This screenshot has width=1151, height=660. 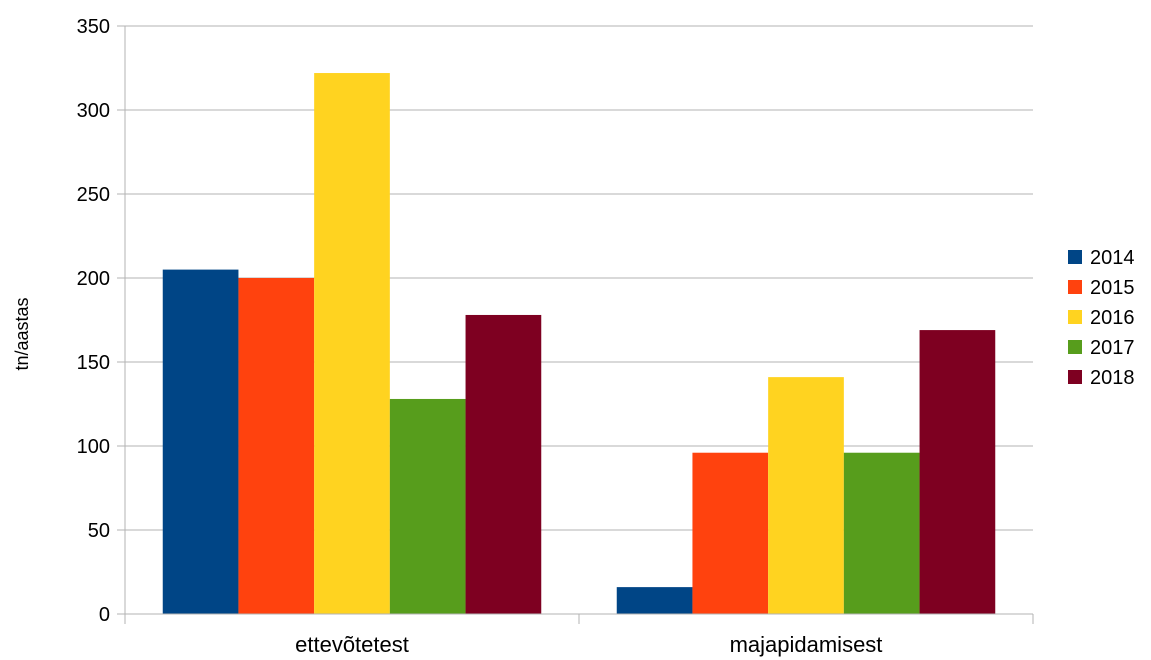 I want to click on legend-label: 2018, so click(x=1112, y=378).